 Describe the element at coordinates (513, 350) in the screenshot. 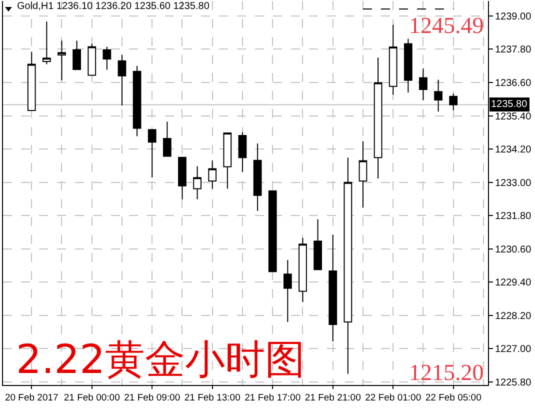

I see `y-tick-label: 1227.00` at that location.